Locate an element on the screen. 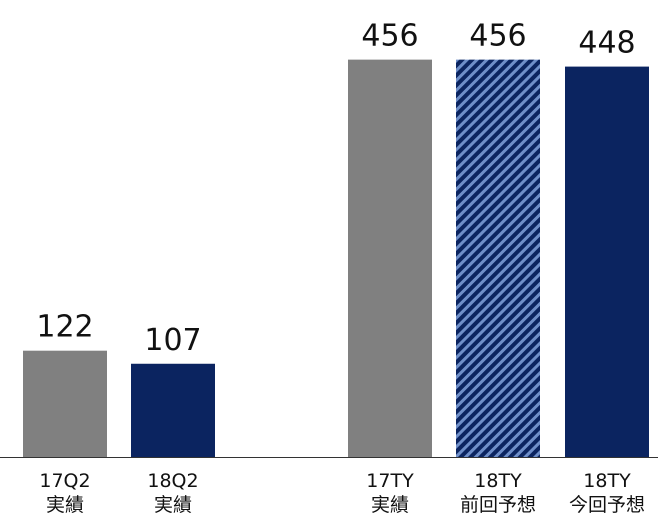 The height and width of the screenshot is (525, 658). category-label-5-line-1: 18TY is located at coordinates (607, 481).